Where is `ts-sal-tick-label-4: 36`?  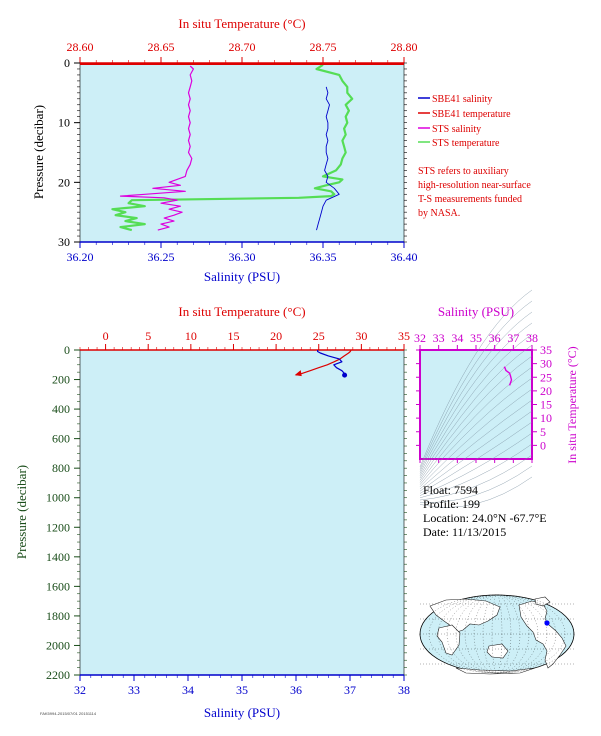
ts-sal-tick-label-4: 36 is located at coordinates (495, 338).